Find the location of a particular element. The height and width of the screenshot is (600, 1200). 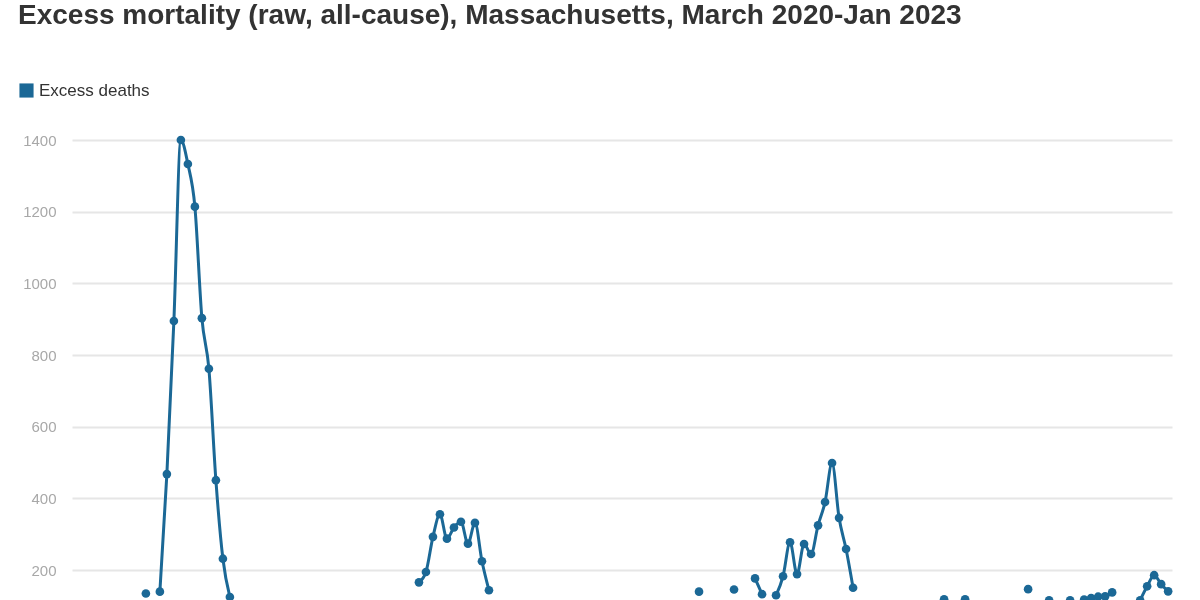

y-tick-label: 800 is located at coordinates (44, 355).